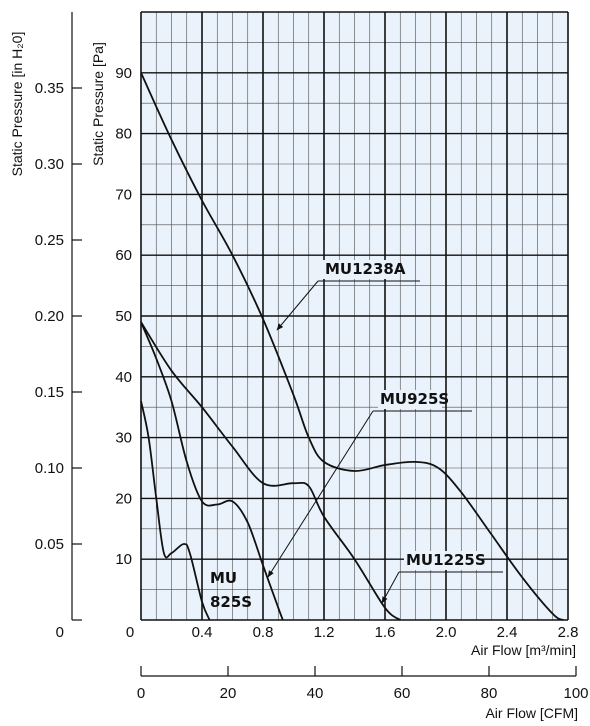 The width and height of the screenshot is (590, 726). What do you see at coordinates (123, 377) in the screenshot?
I see `y-tick-label-pa: 40` at bounding box center [123, 377].